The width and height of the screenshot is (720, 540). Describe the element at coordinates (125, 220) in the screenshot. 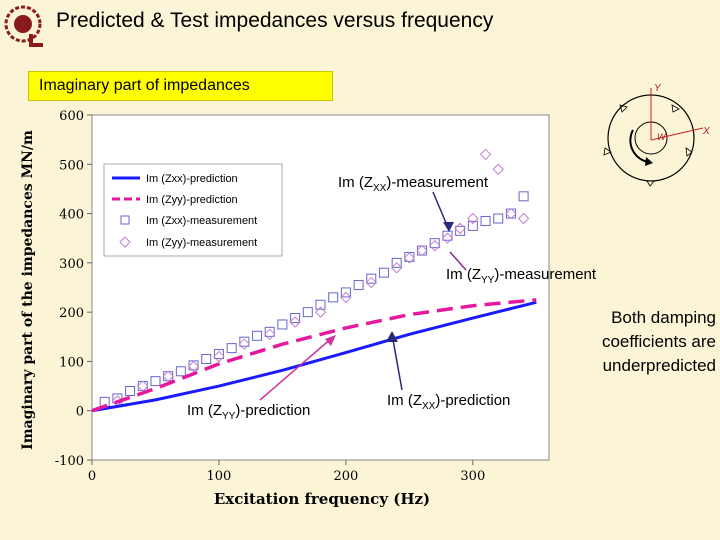

I see `legend-swatch-zxx-meas` at that location.